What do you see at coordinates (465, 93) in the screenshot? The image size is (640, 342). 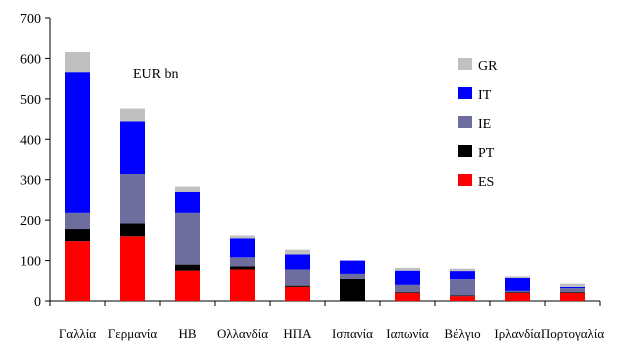 I see `legend-swatch-it` at bounding box center [465, 93].